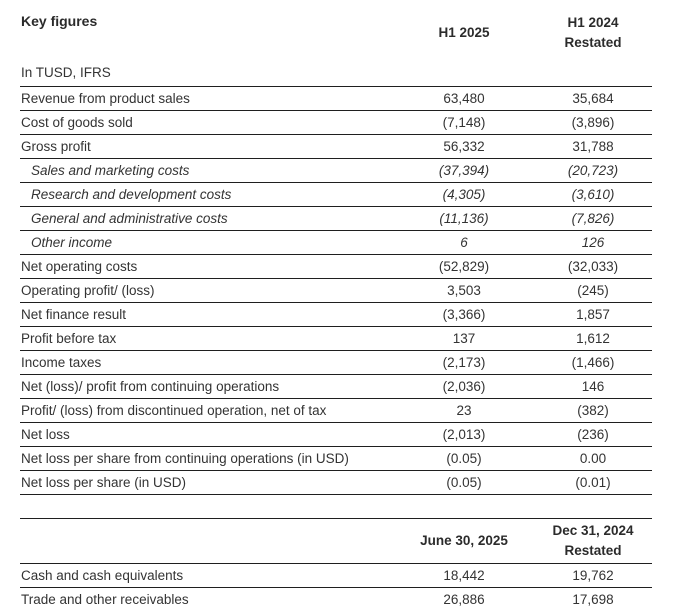  I want to click on row-value-h1-2024: (3,896), so click(593, 122).